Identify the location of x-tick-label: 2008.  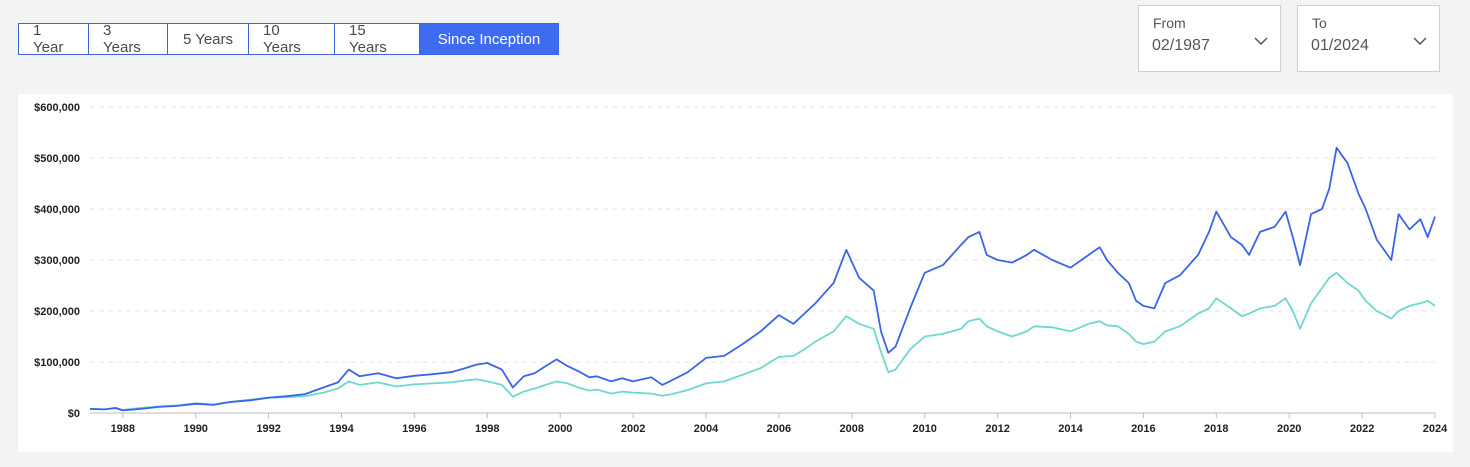
(852, 429).